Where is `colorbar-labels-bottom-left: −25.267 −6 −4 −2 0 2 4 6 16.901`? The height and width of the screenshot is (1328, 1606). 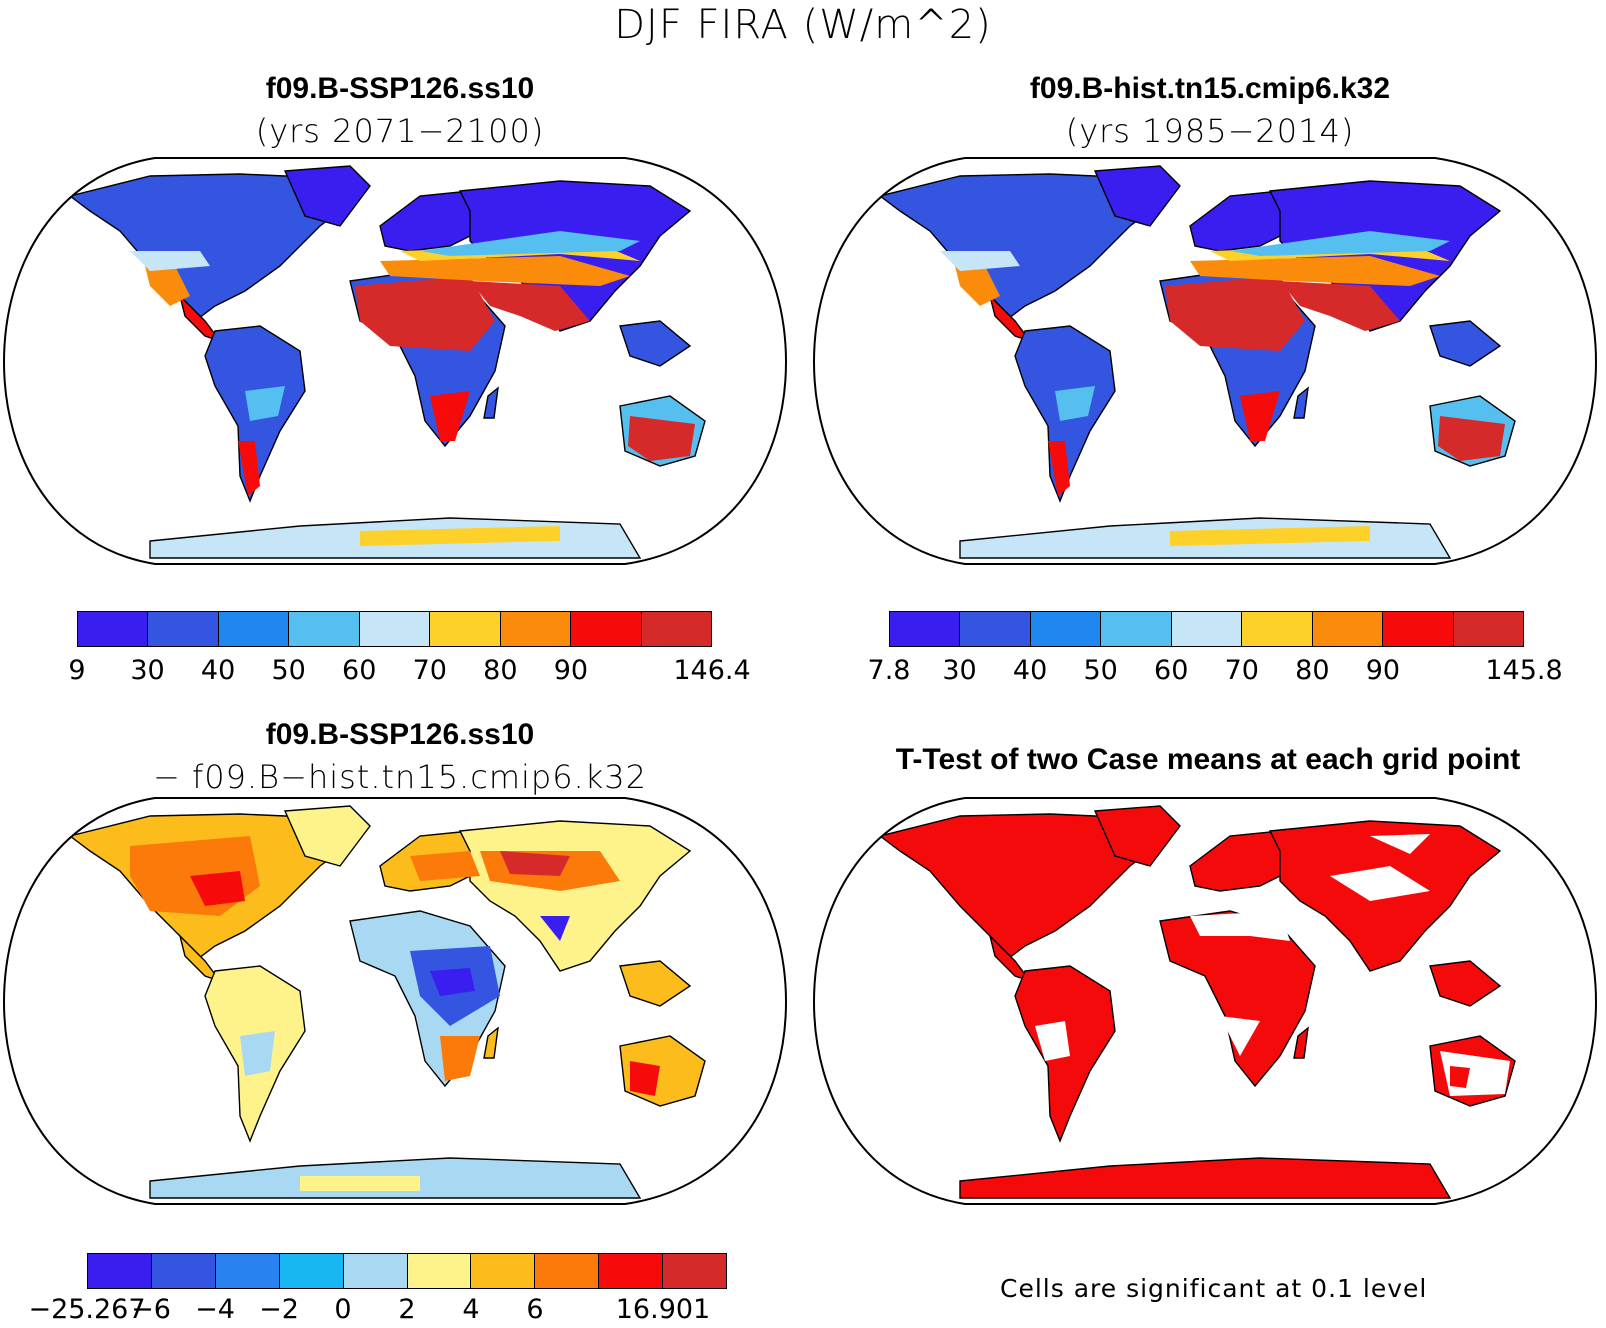
colorbar-labels-bottom-left: −25.267 −6 −4 −2 0 2 4 6 16.901 is located at coordinates (377, 1311).